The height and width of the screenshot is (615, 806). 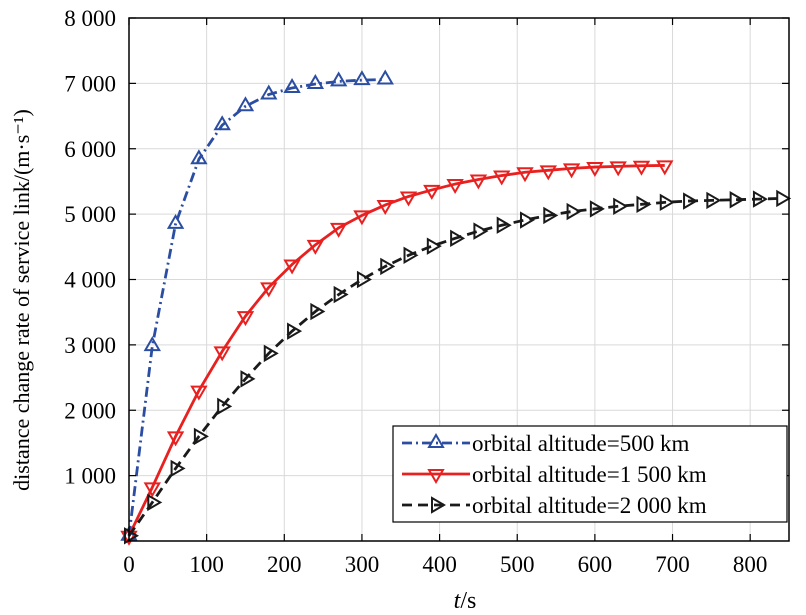 I want to click on legend-label: orbital altitude=1 500 km, so click(x=589, y=474).